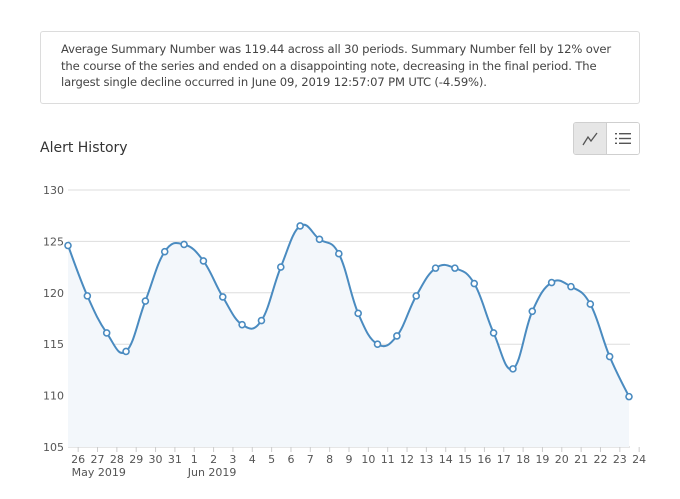  What do you see at coordinates (504, 459) in the screenshot?
I see `x-tick-label: 17` at bounding box center [504, 459].